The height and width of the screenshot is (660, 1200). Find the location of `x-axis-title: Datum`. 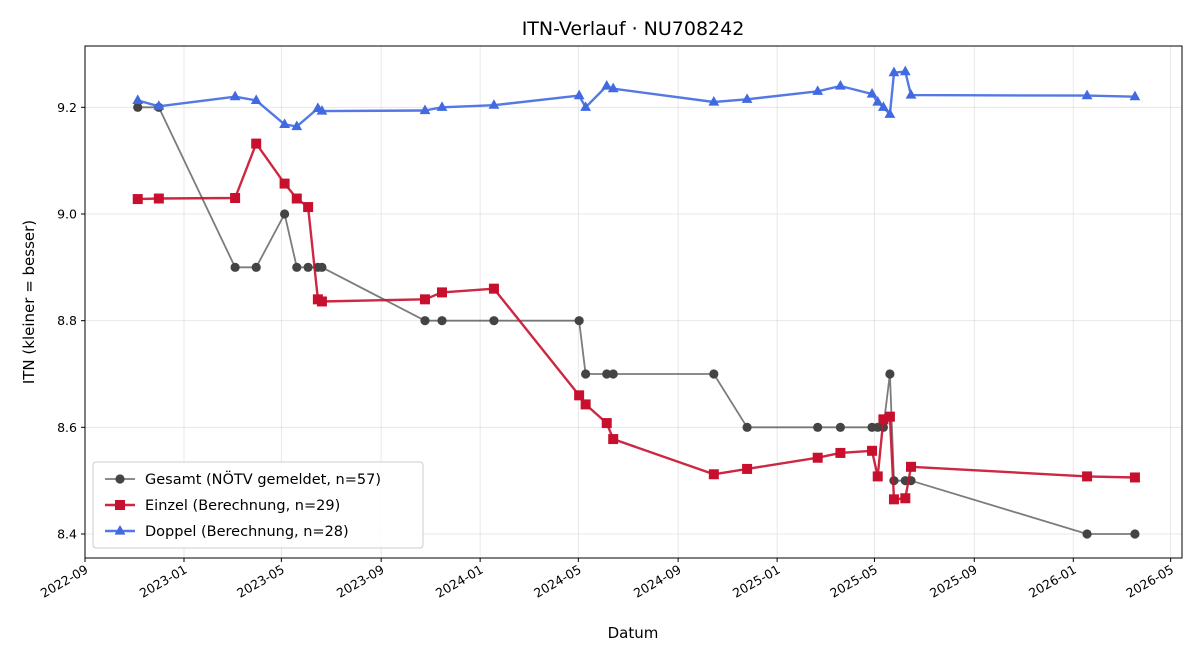

x-axis-title: Datum is located at coordinates (633, 633).